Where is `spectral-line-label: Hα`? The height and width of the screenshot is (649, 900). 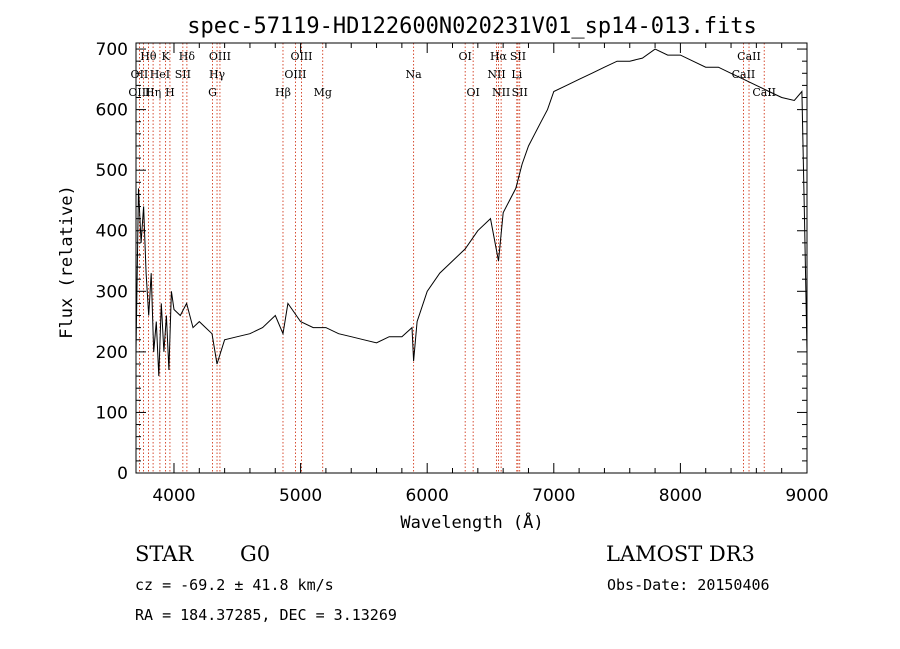
spectral-line-label: Hα is located at coordinates (499, 56).